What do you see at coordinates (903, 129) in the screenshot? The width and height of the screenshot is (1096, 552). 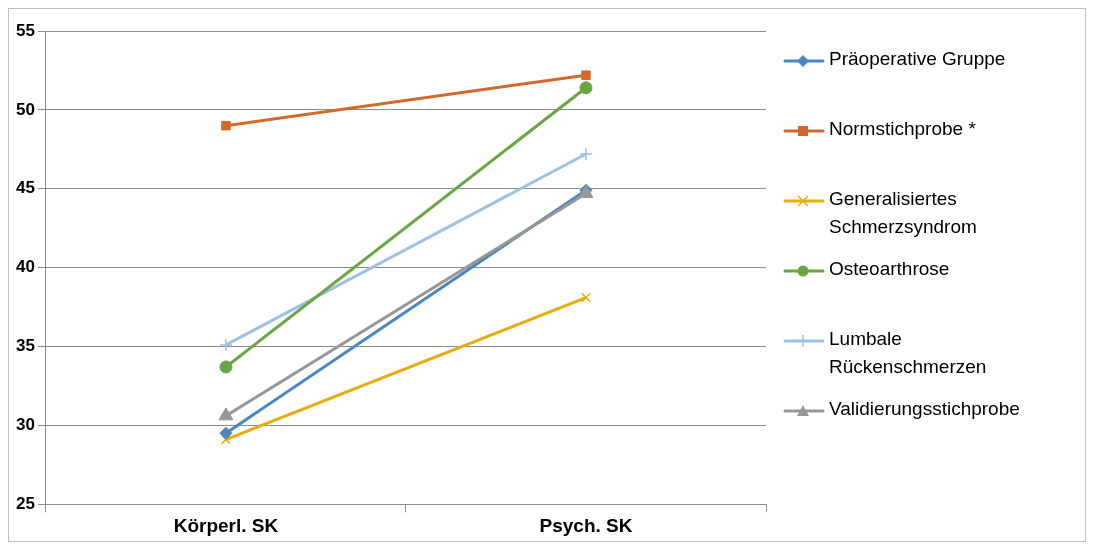 I see `legend-label: Normstichprobe *` at bounding box center [903, 129].